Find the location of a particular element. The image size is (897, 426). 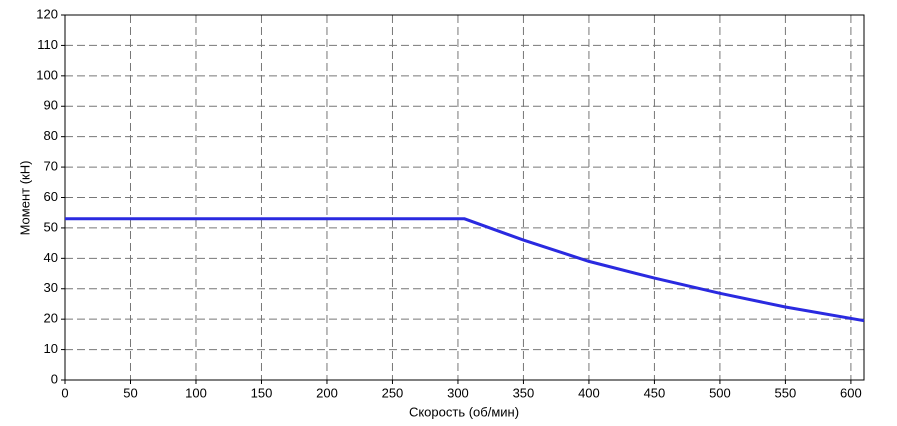

y-tick-label: 60 is located at coordinates (51, 196).